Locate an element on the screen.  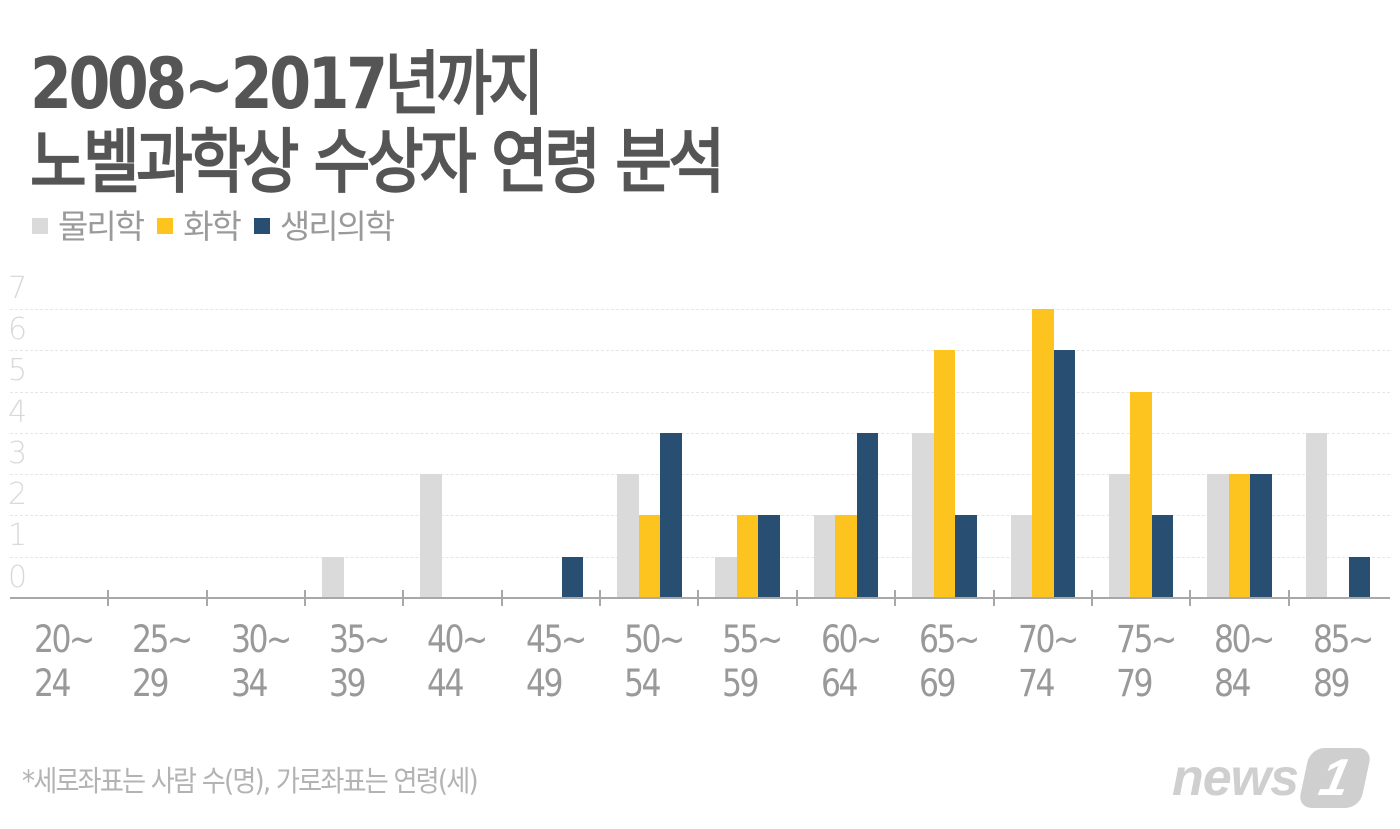
bar-55~59-series-0 is located at coordinates (726, 577).